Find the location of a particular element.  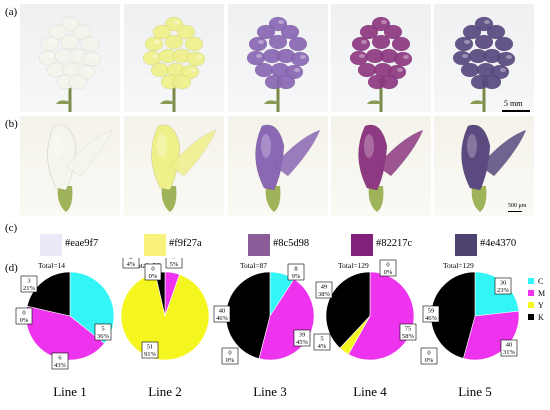

pie-chart: Total=14 536% 643% 00% 321% is located at coordinates (65, 315).